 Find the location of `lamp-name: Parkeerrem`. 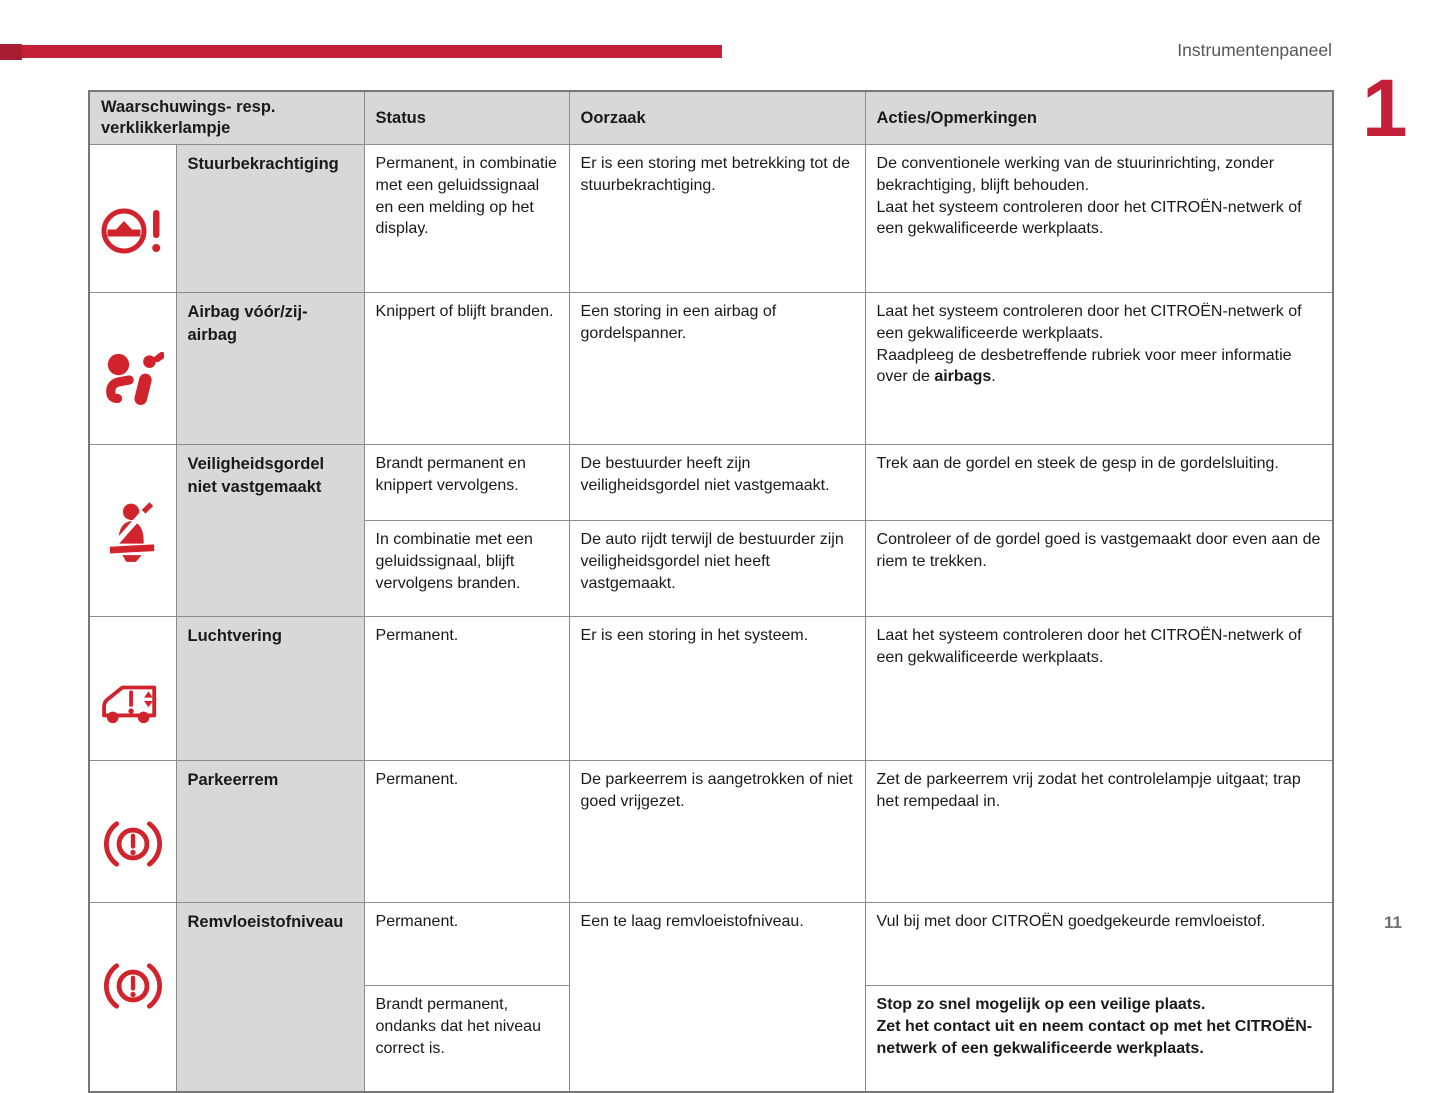

lamp-name: Parkeerrem is located at coordinates (270, 832).